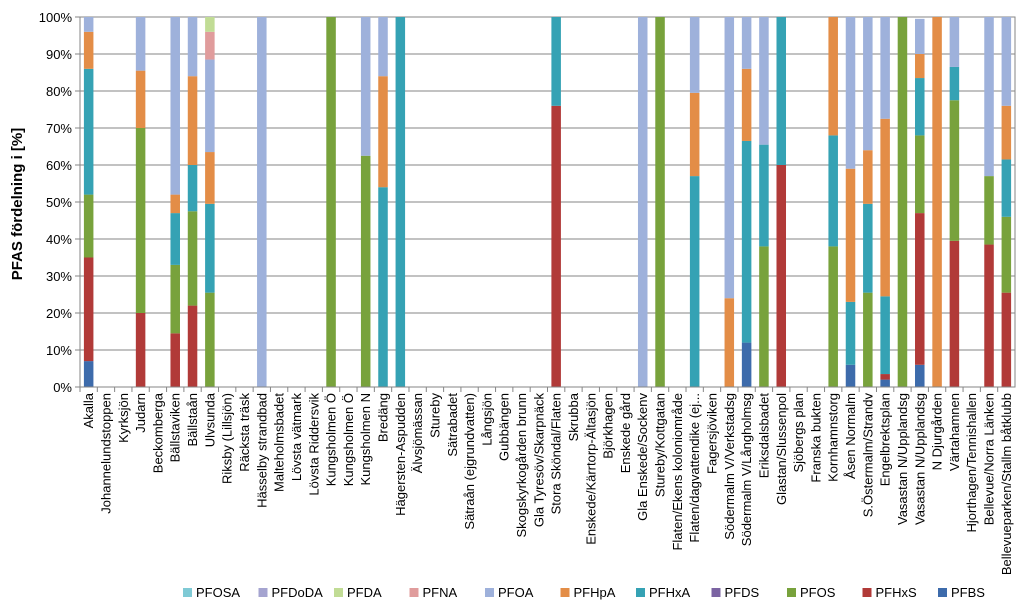 This screenshot has height=613, width=1023. What do you see at coordinates (625, 433) in the screenshot?
I see `x-tick-label: Enskede gård` at bounding box center [625, 433].